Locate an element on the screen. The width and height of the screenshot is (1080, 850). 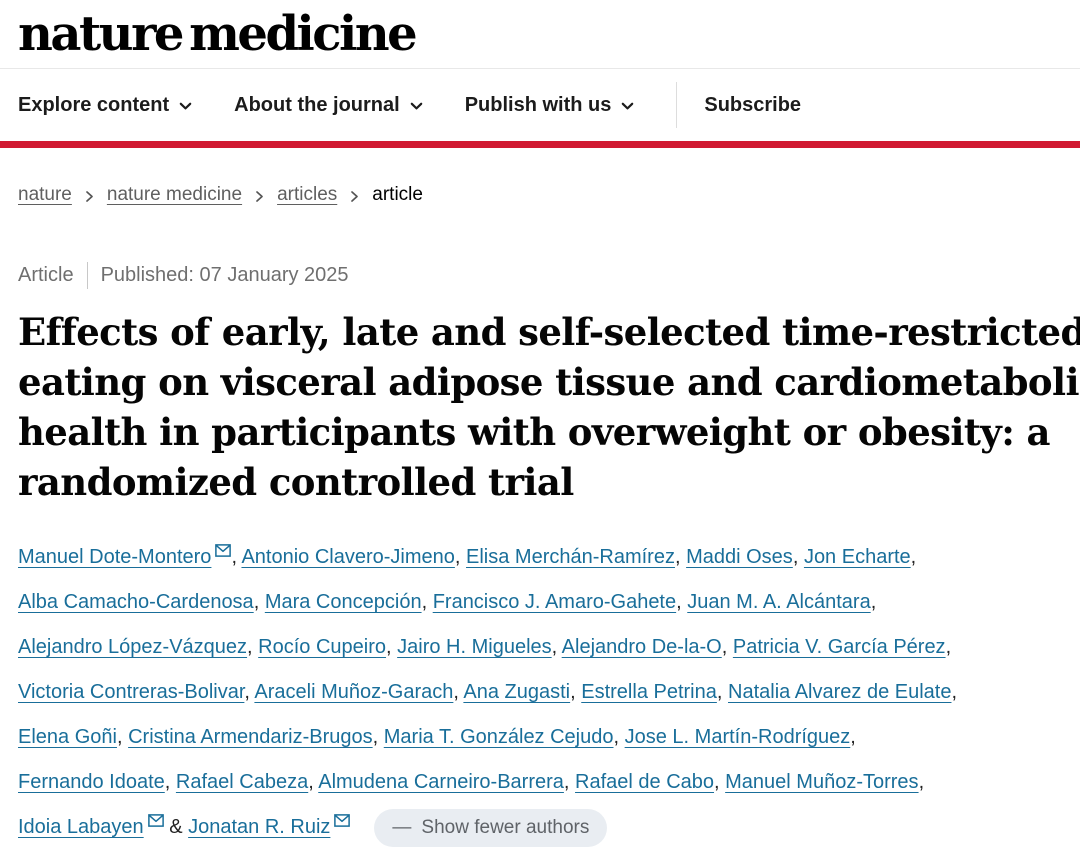
breadcrumb-item-nature-medicine: nature medicine is located at coordinates (174, 194).